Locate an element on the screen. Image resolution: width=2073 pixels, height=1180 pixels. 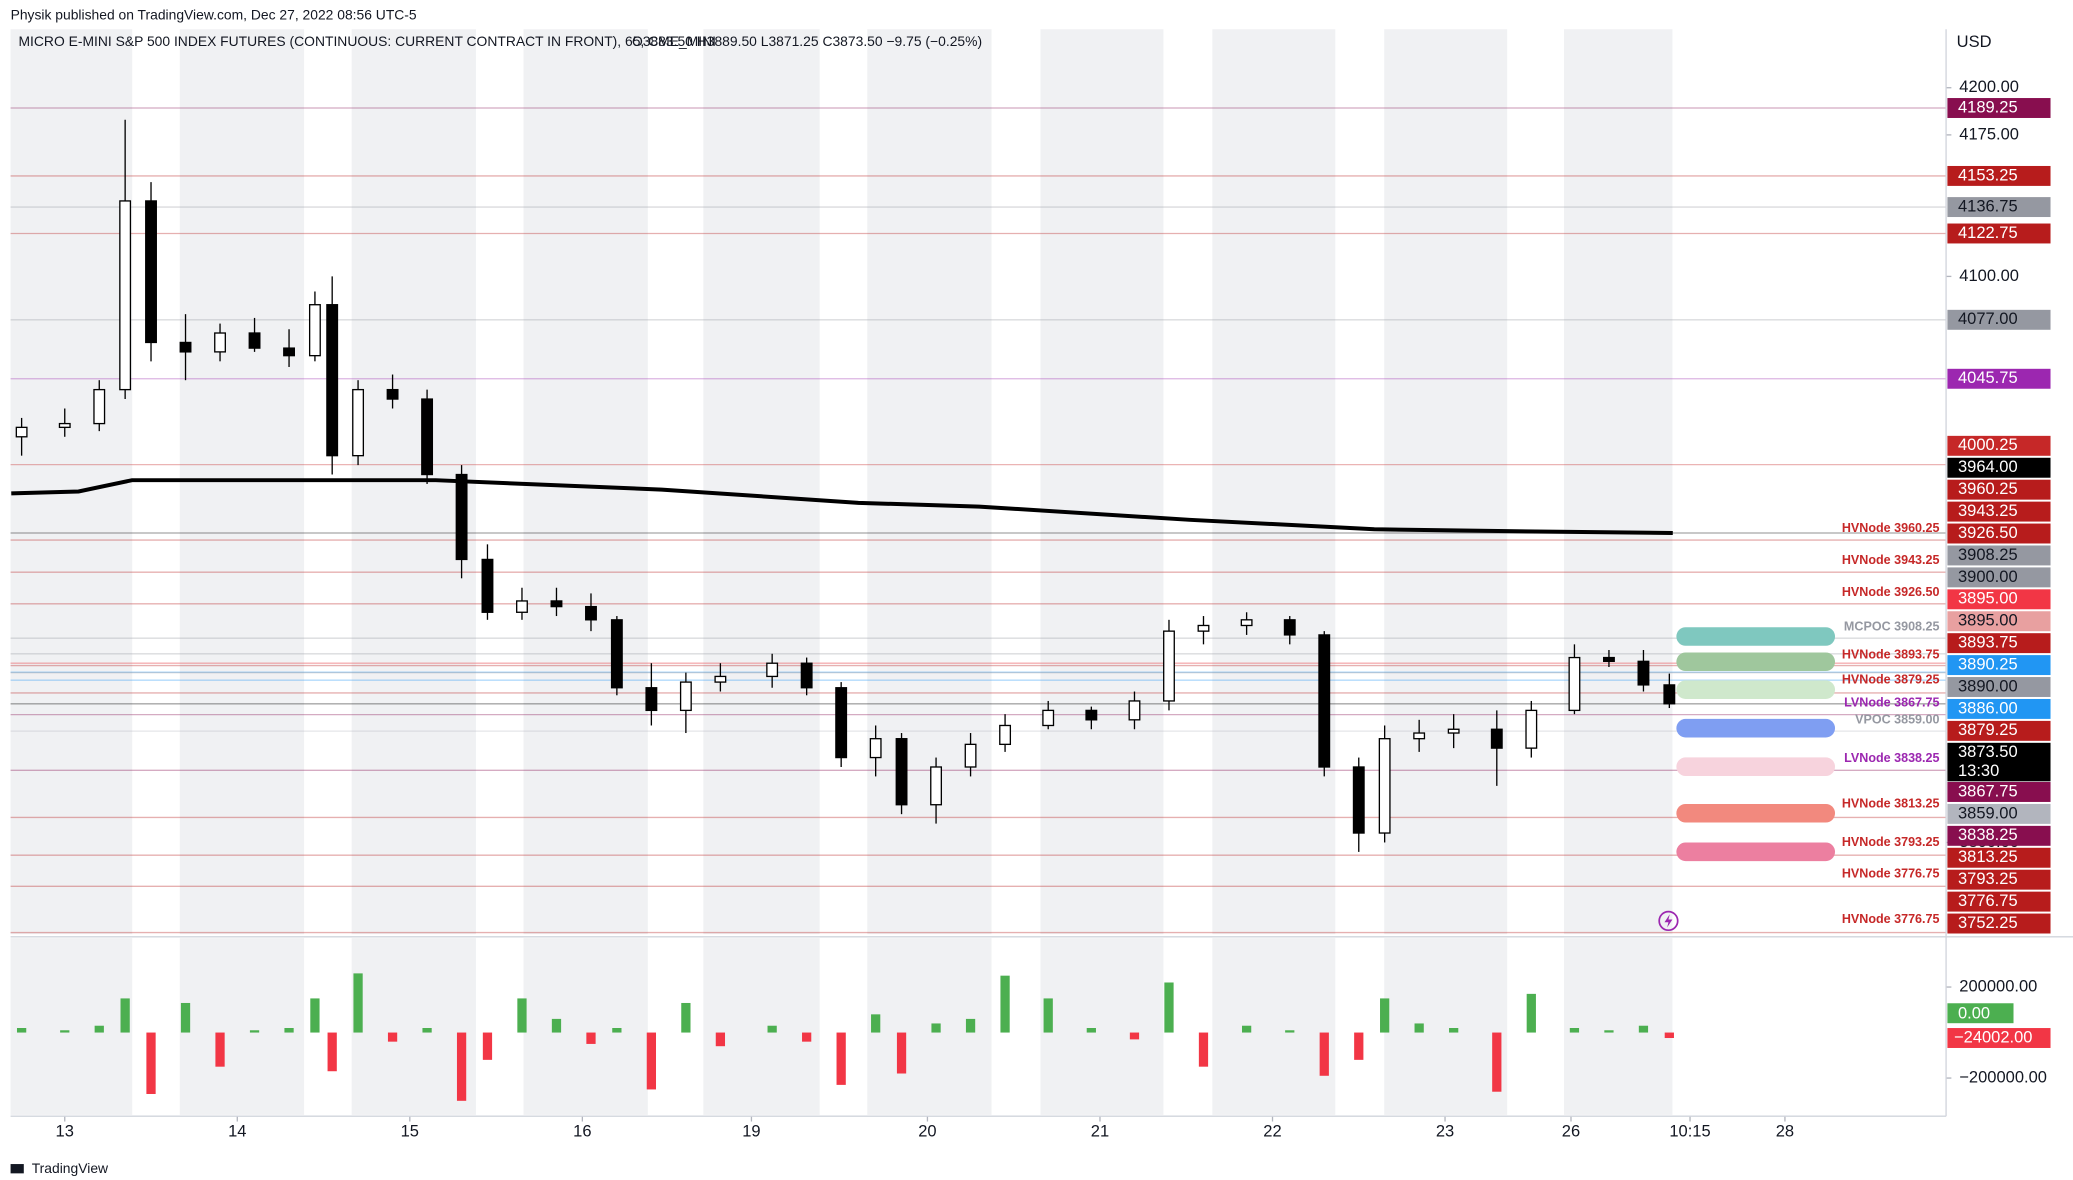
price-label: 3943.25 is located at coordinates (1988, 510).